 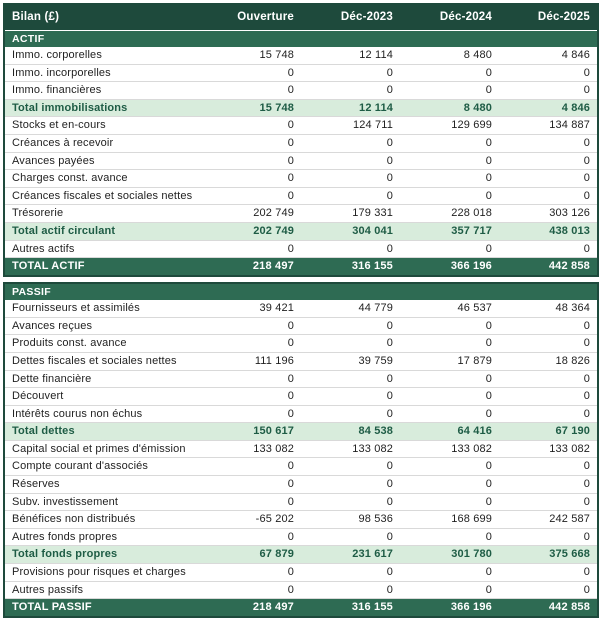 What do you see at coordinates (350, 361) in the screenshot?
I see `cell-value: 39 759` at bounding box center [350, 361].